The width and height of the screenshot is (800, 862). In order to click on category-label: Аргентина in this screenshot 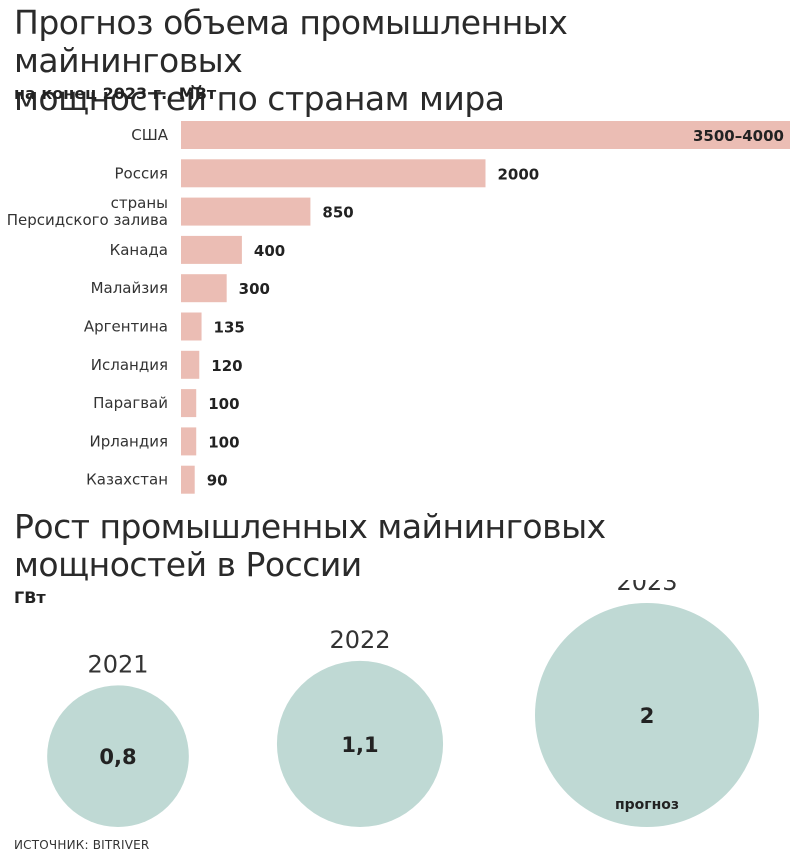, I will do `click(126, 327)`.